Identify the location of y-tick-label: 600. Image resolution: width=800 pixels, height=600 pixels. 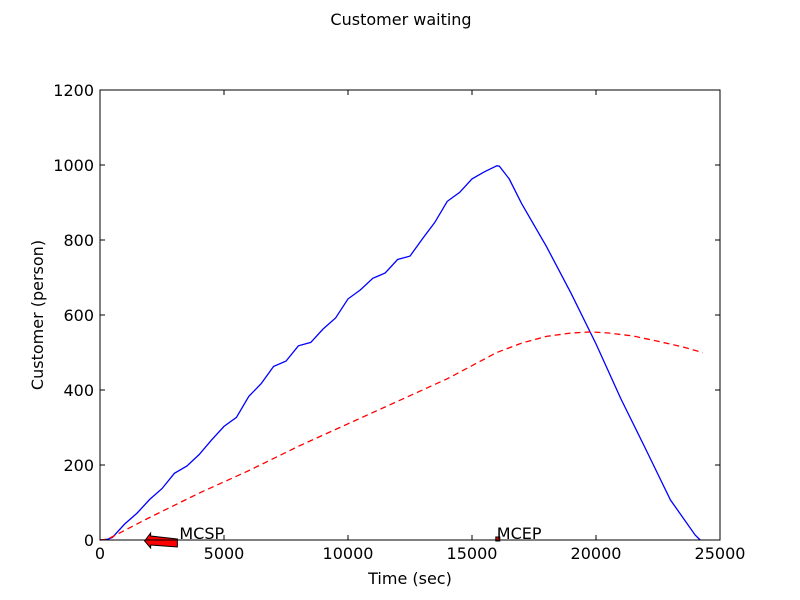
(78, 315).